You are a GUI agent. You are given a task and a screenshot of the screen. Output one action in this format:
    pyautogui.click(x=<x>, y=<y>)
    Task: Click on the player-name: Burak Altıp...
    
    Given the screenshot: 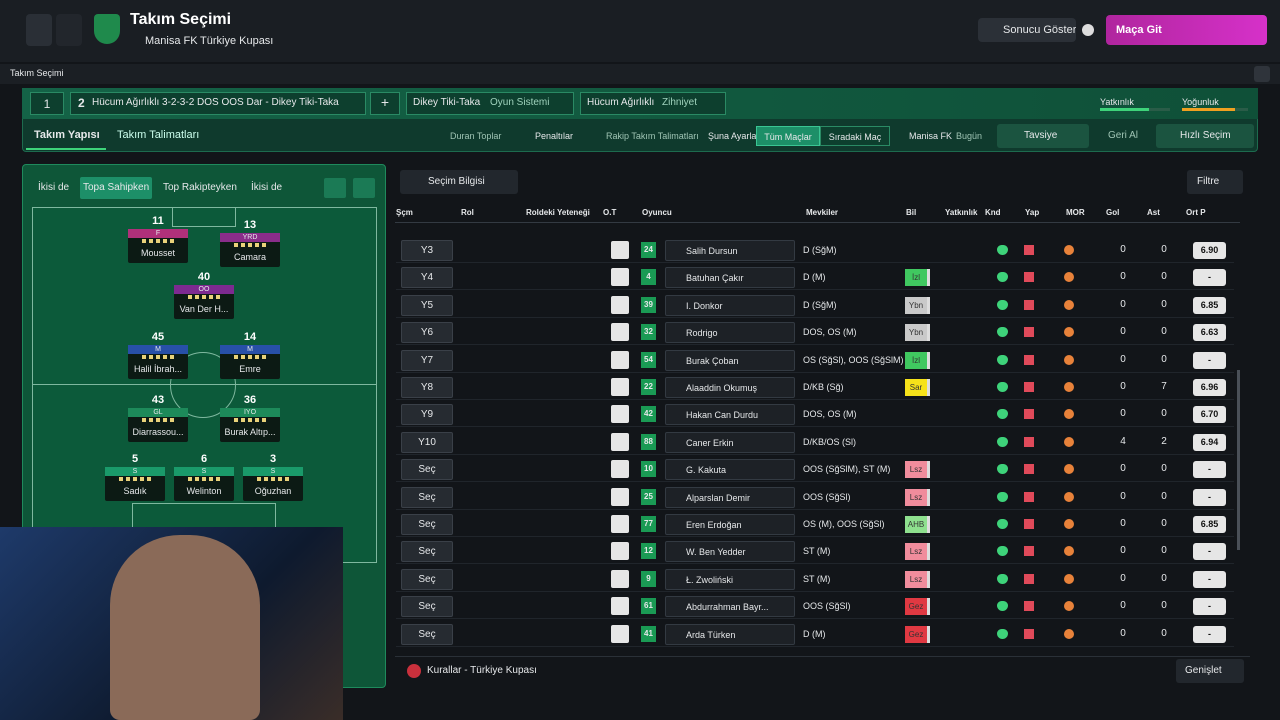 What is the action you would take?
    pyautogui.click(x=250, y=432)
    